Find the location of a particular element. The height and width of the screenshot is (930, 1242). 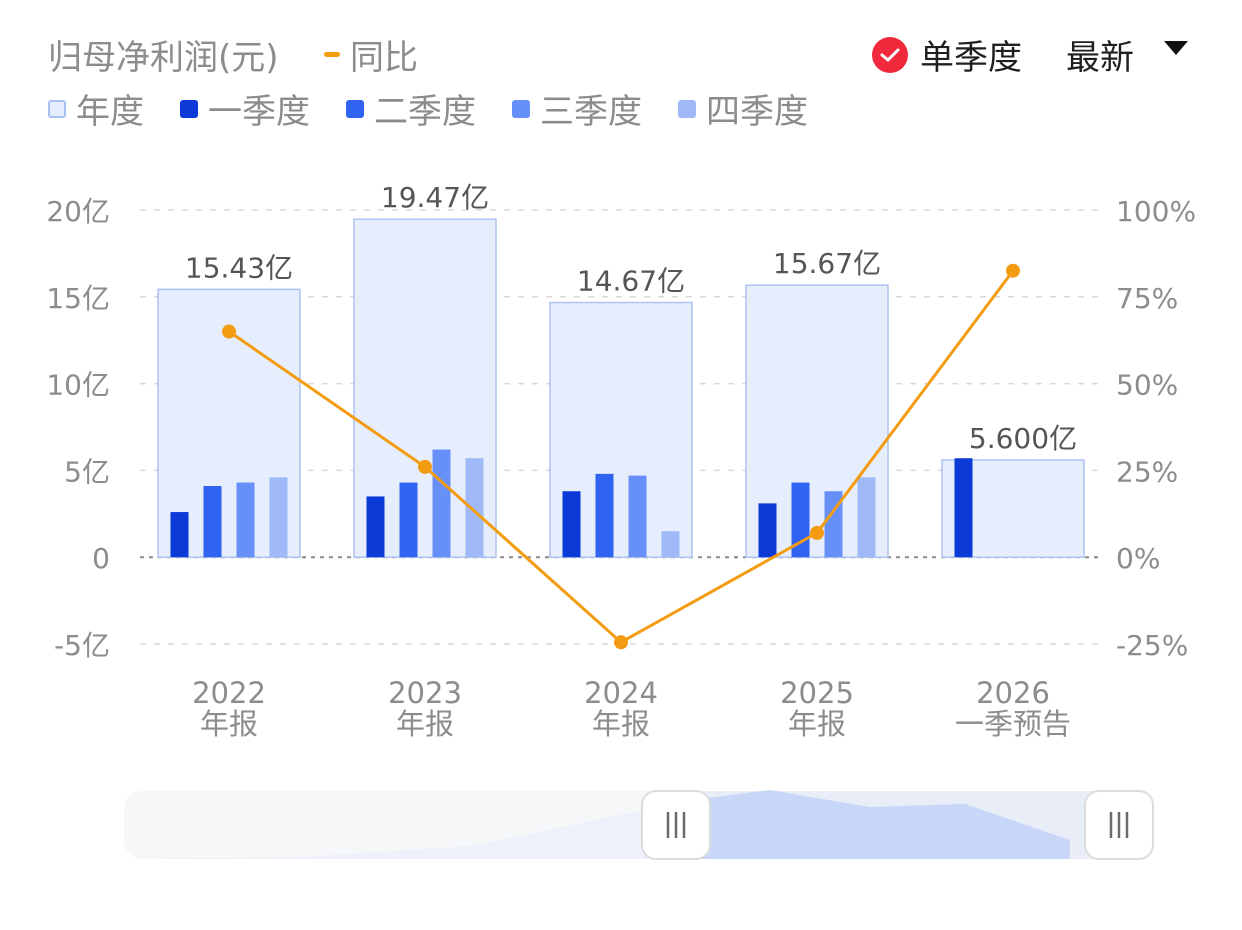

legend-swatch-annual is located at coordinates (57, 108).